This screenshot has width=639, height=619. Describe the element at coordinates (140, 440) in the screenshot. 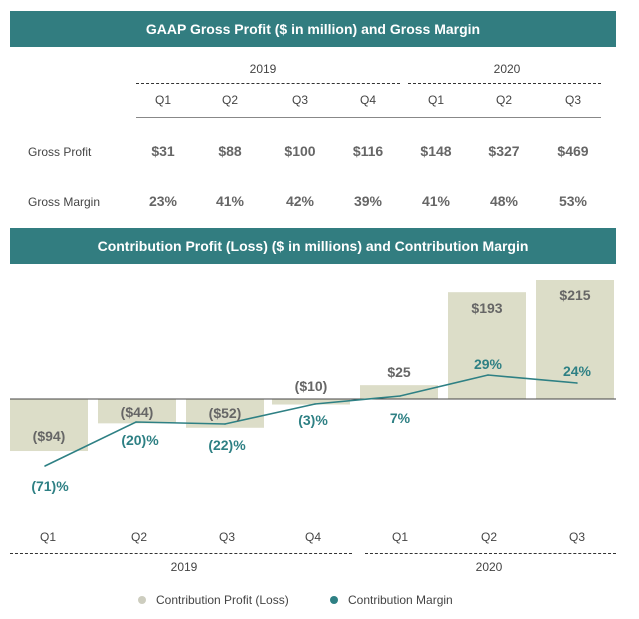

I see `margin-label: (20)%` at that location.